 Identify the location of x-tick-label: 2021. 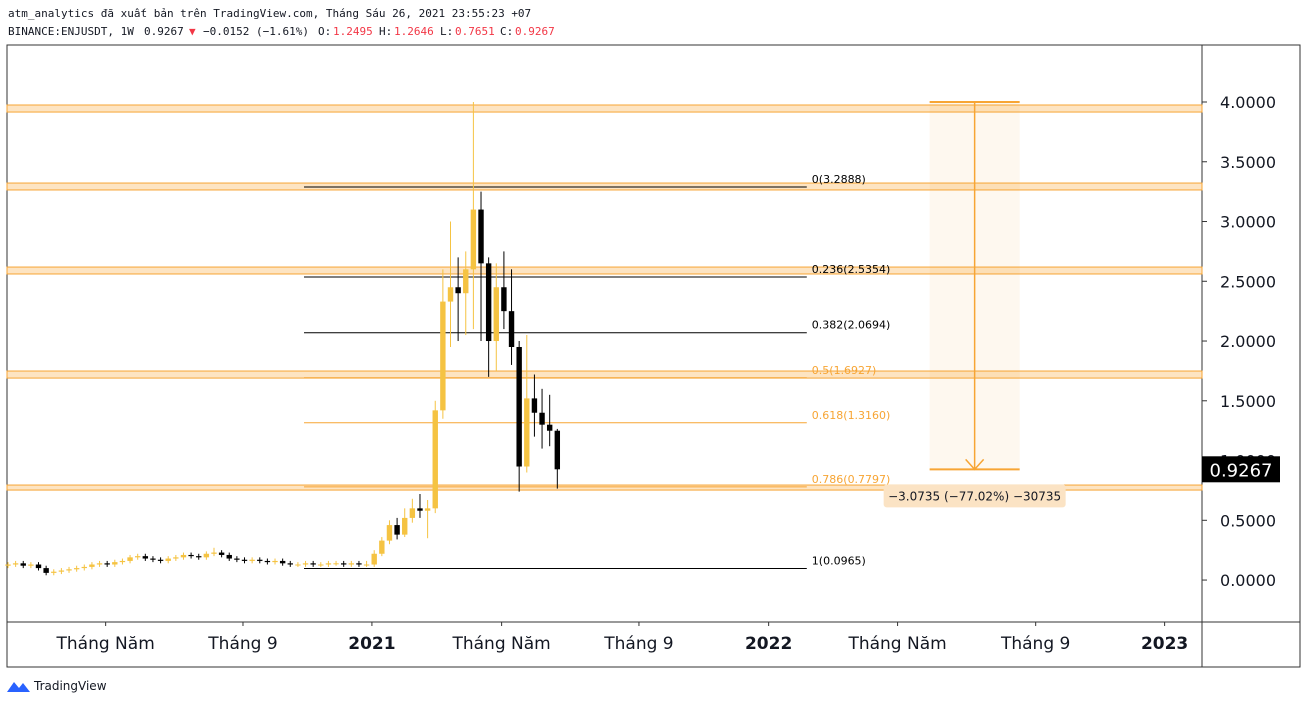
(371, 644).